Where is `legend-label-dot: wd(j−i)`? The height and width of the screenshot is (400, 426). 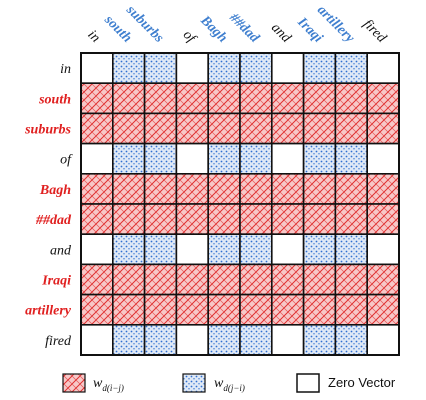
legend-label-dot: wd(j−i) is located at coordinates (229, 384).